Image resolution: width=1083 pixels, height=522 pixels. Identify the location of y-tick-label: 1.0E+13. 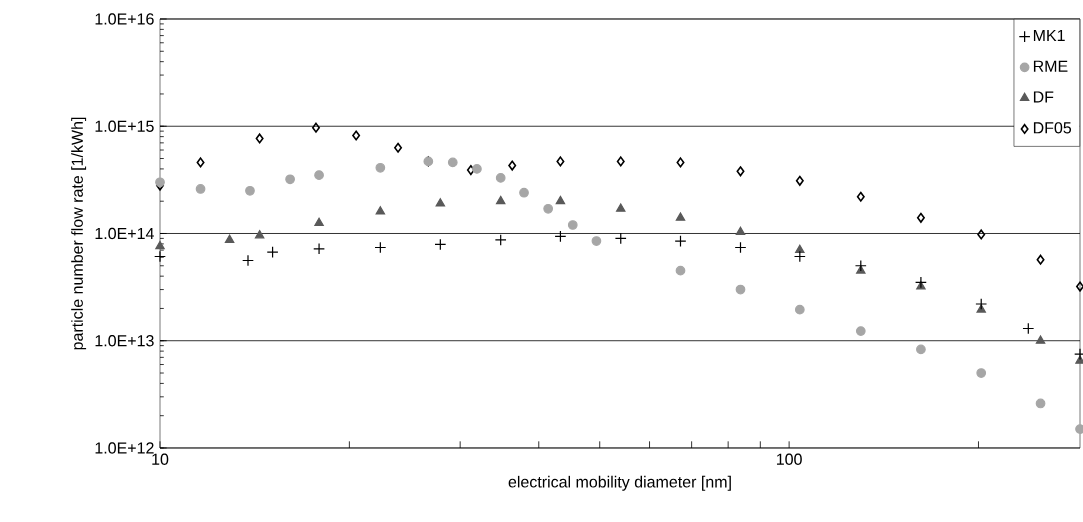
(124, 341).